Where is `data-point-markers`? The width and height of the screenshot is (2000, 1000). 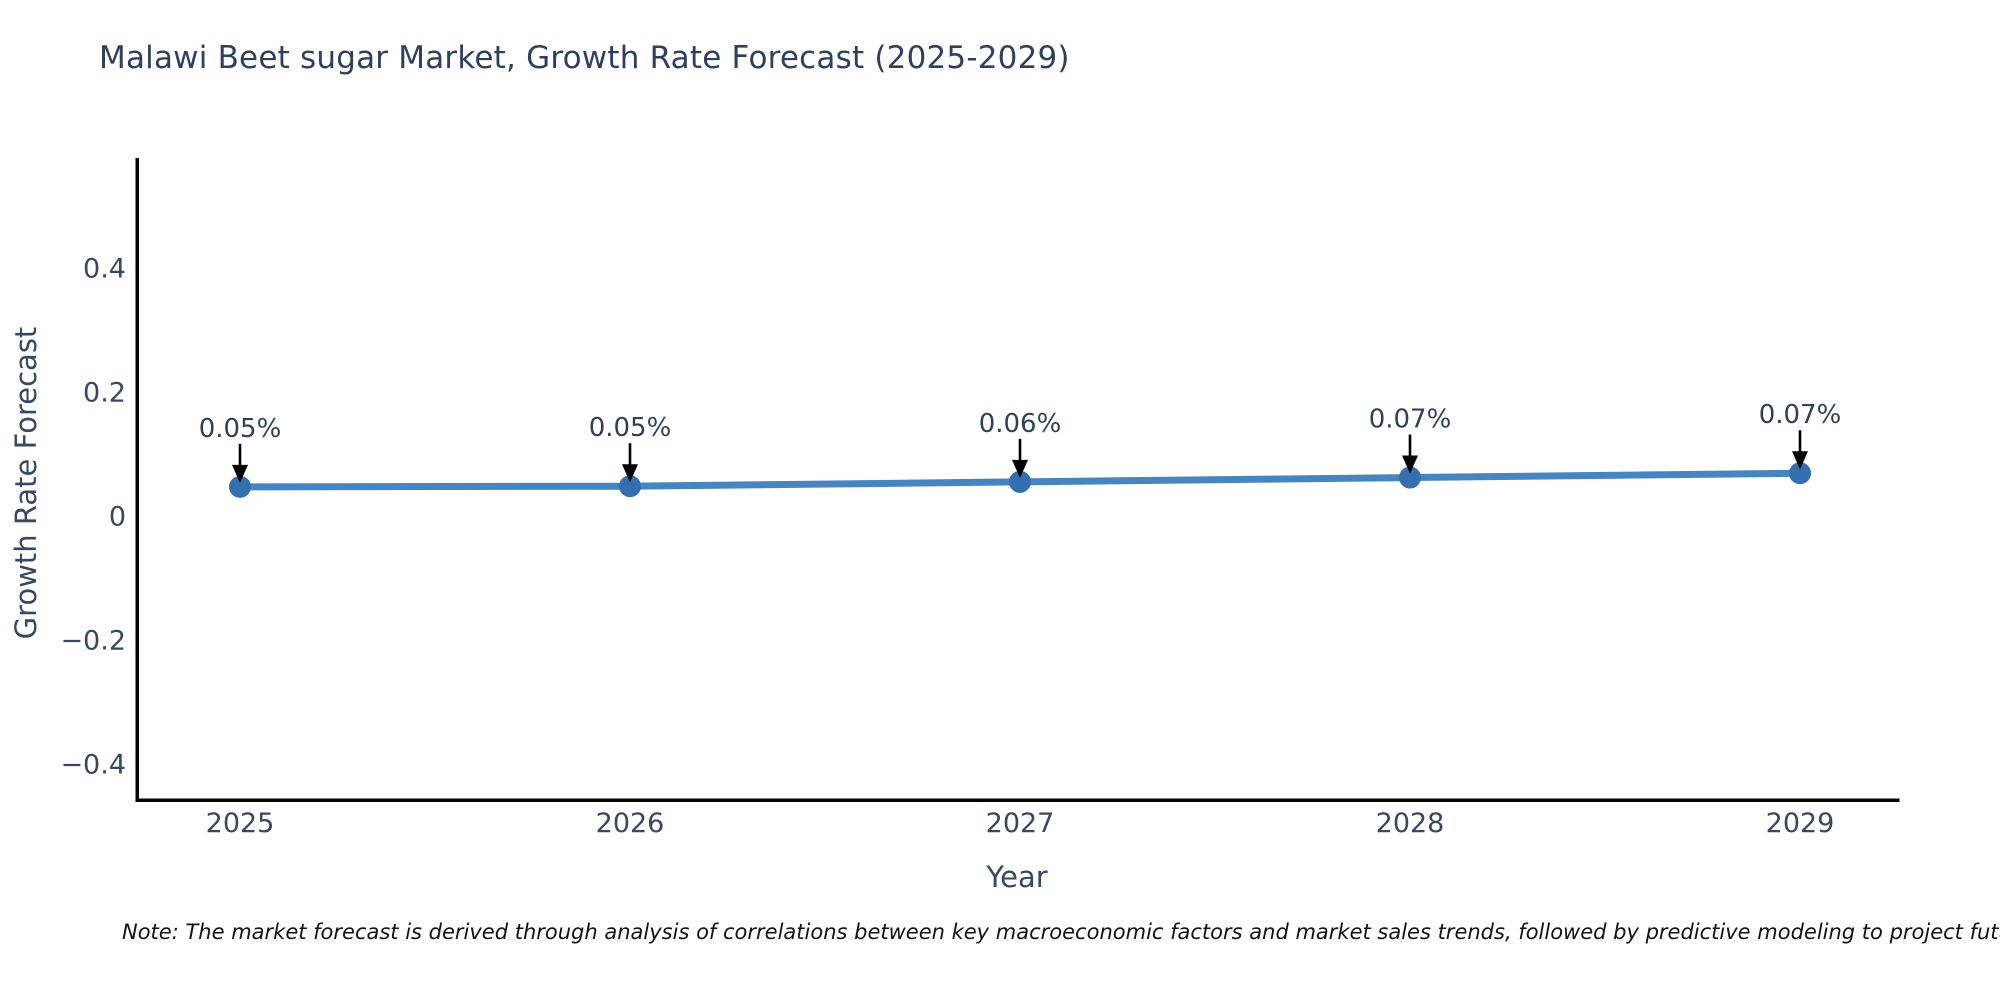 data-point-markers is located at coordinates (1020, 480).